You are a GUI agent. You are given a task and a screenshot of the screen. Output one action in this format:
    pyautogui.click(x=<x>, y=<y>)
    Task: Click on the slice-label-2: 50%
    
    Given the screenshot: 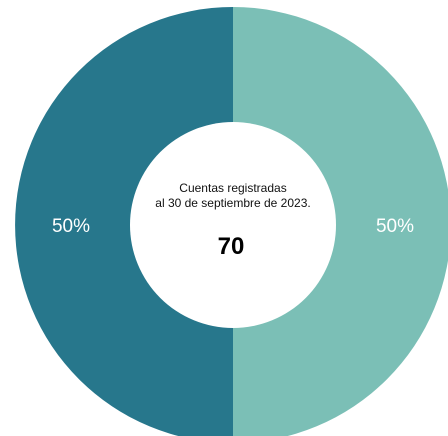 What is the action you would take?
    pyautogui.click(x=71, y=226)
    